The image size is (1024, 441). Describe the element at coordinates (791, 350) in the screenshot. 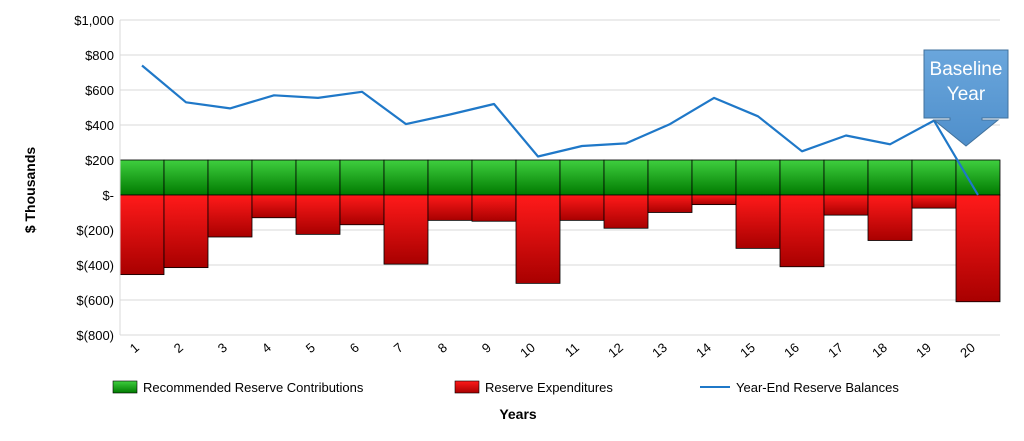

I see `x-tick-label: 16` at that location.